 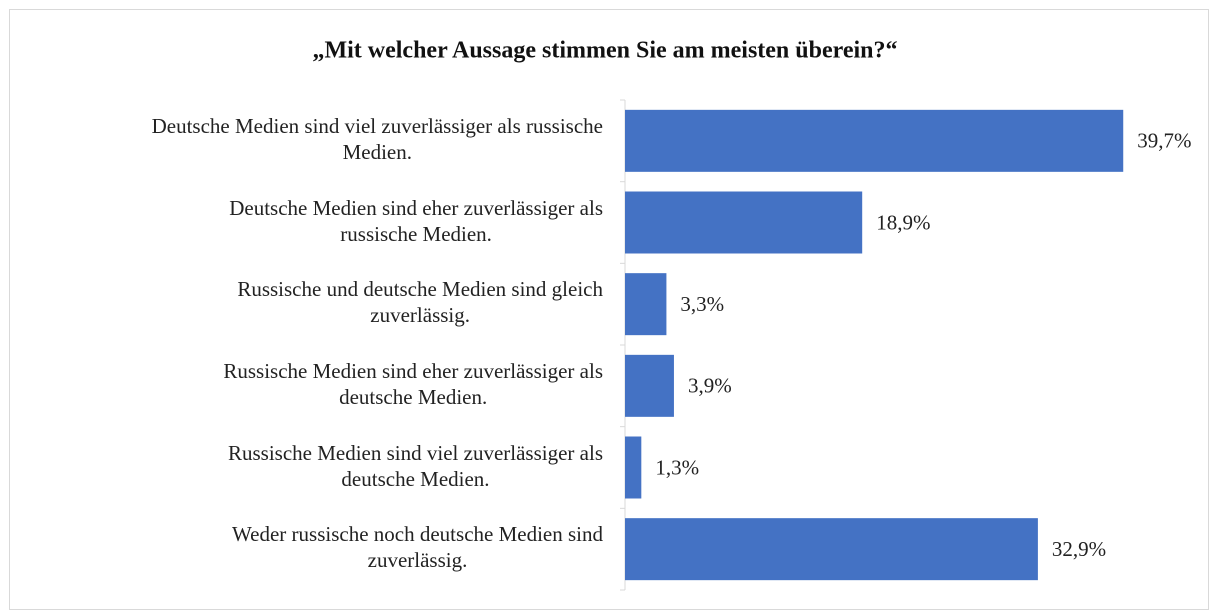 What do you see at coordinates (710, 386) in the screenshot?
I see `value-label: 3,9%` at bounding box center [710, 386].